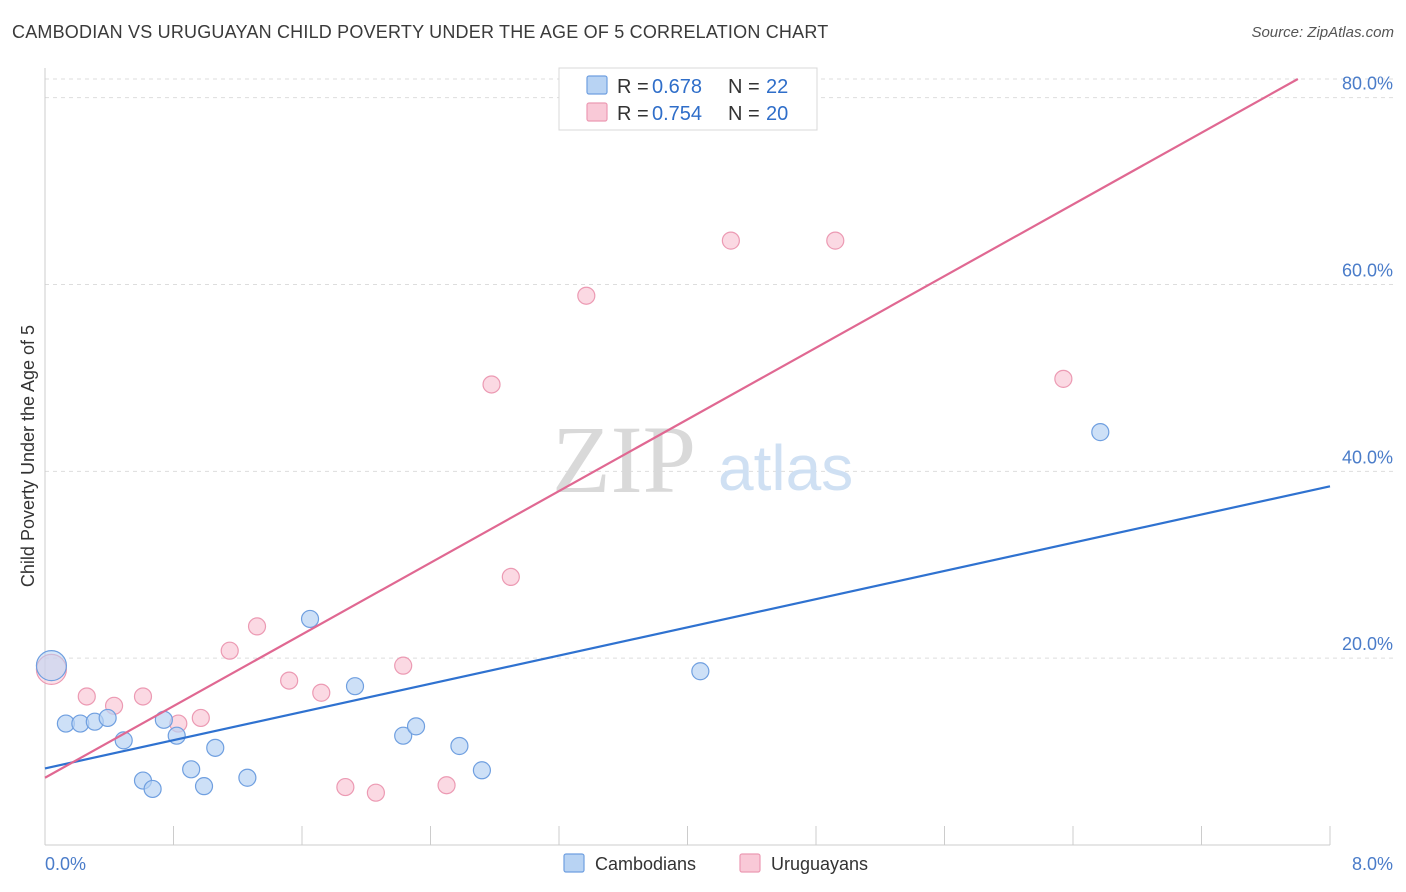 The image size is (1406, 892). I want to click on legend-n-value-uruguayans: 20, so click(777, 114).